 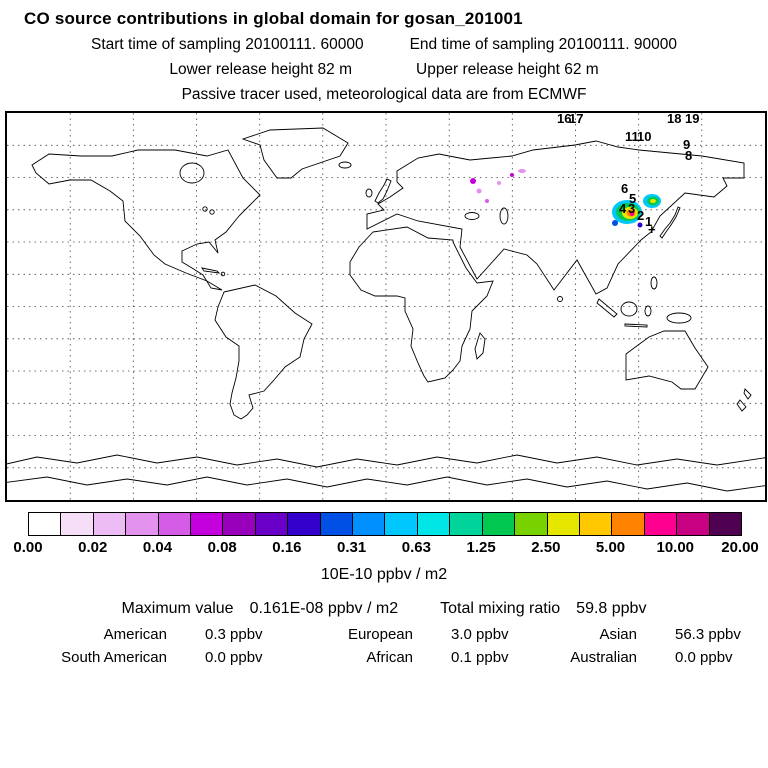 I want to click on region-name: African, so click(x=389, y=657).